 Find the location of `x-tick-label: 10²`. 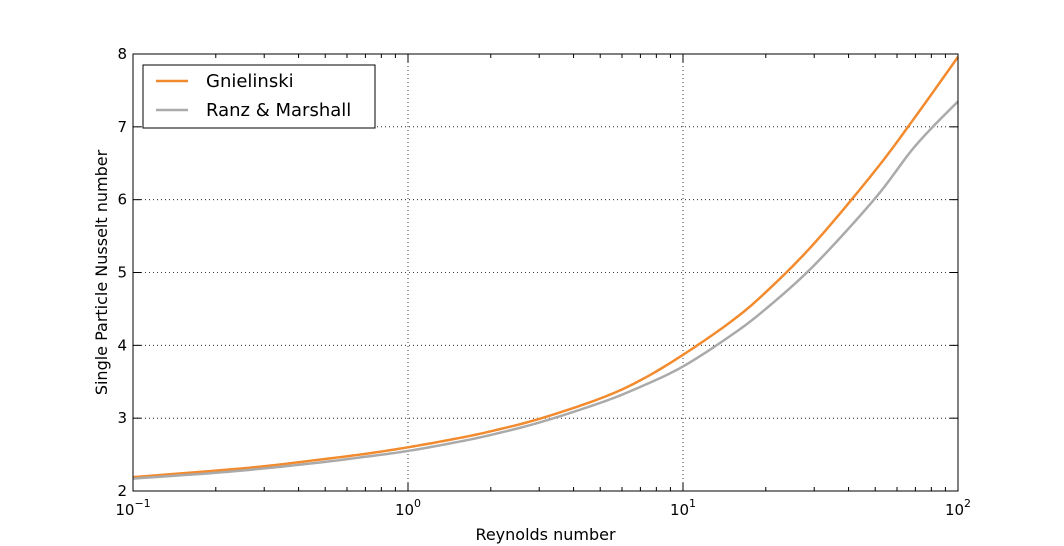

x-tick-label: 10² is located at coordinates (958, 508).